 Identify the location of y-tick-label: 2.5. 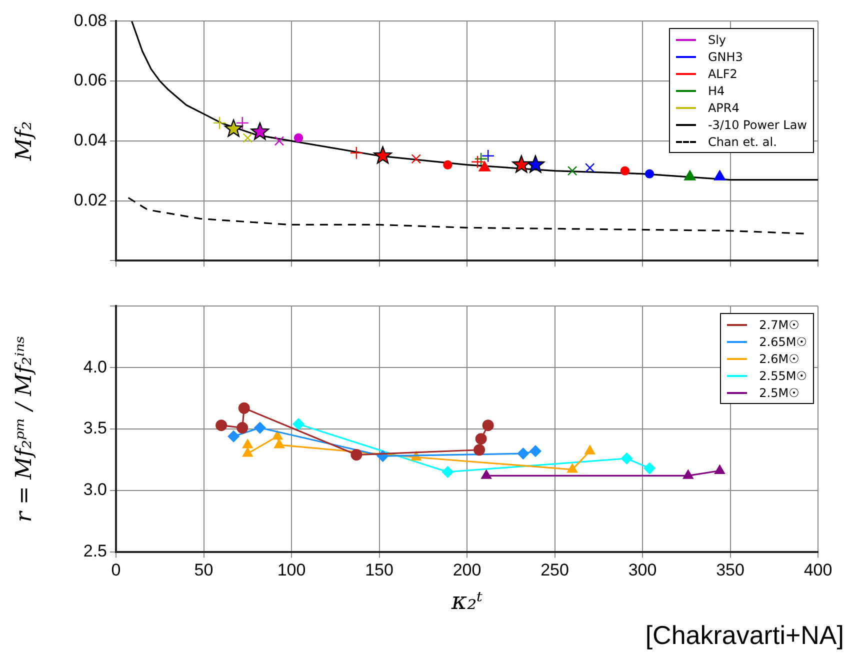
(95, 550).